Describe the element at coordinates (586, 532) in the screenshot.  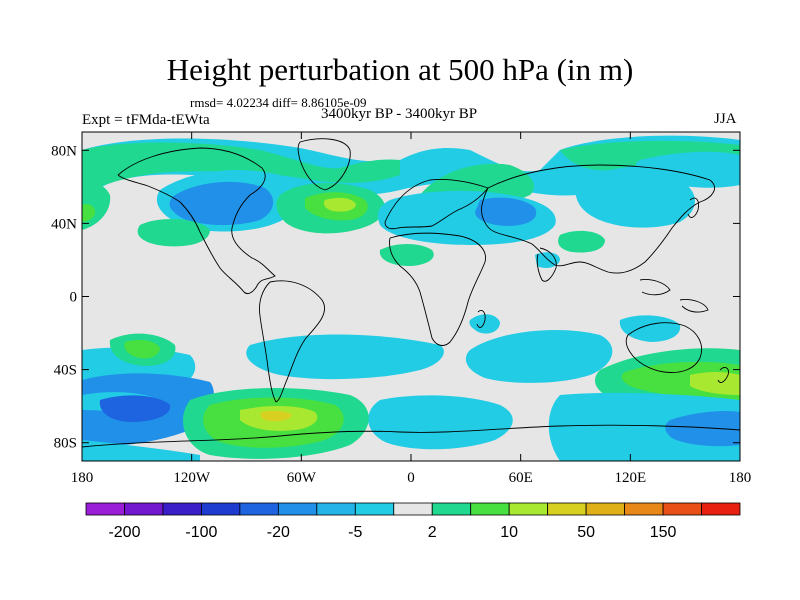
I see `colorbar-label: 50` at that location.